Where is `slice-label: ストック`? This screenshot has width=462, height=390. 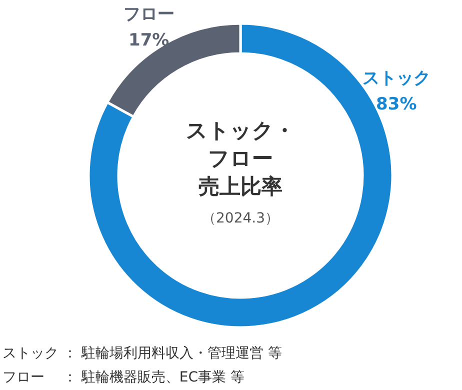
slice-label: ストック is located at coordinates (396, 78).